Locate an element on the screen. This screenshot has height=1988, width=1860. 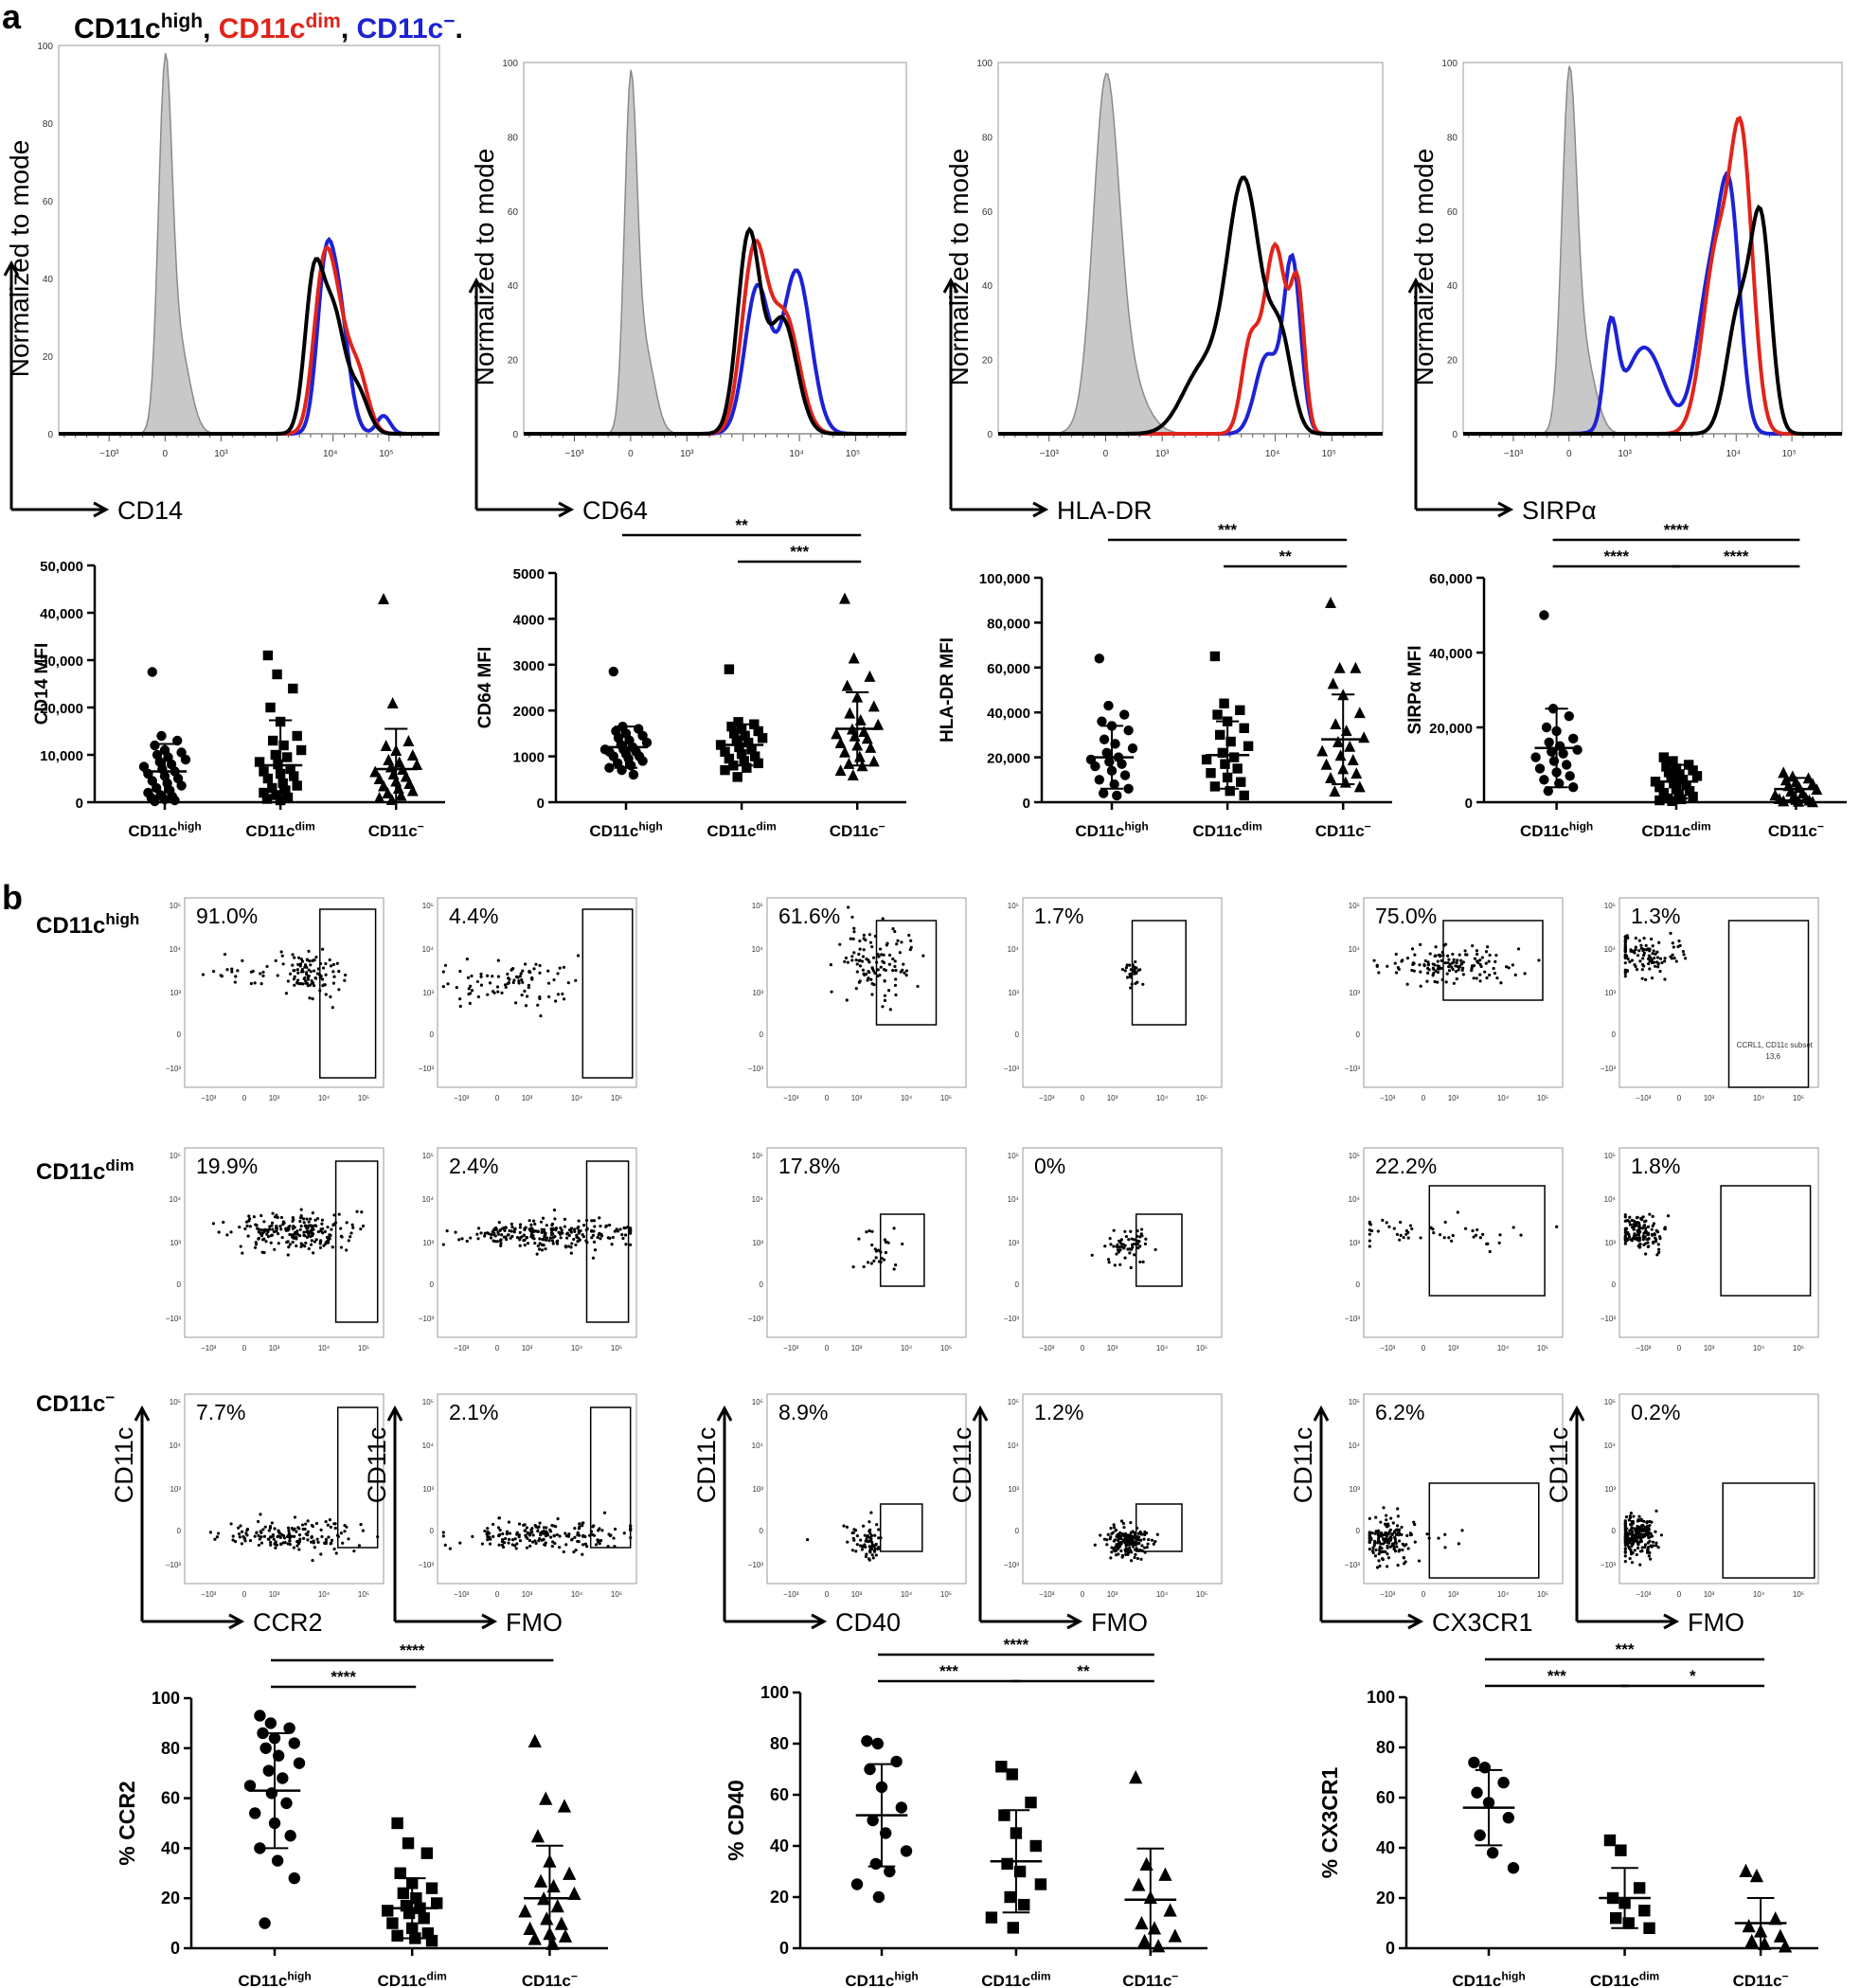
group-label-sup: − is located at coordinates (1368, 826).